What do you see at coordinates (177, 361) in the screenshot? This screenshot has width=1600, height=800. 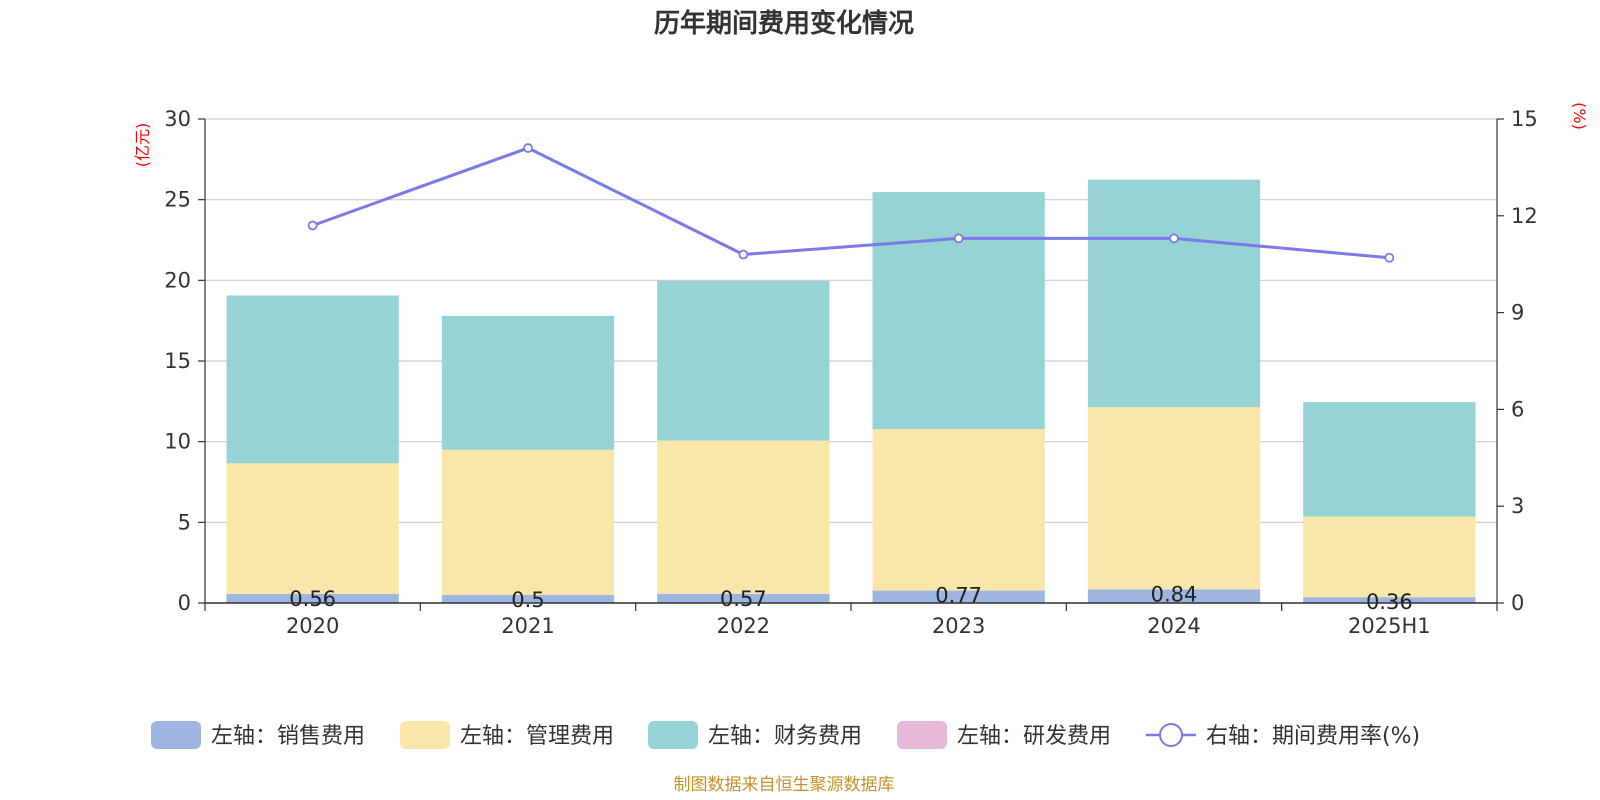 I see `left-tick-label: 15` at bounding box center [177, 361].